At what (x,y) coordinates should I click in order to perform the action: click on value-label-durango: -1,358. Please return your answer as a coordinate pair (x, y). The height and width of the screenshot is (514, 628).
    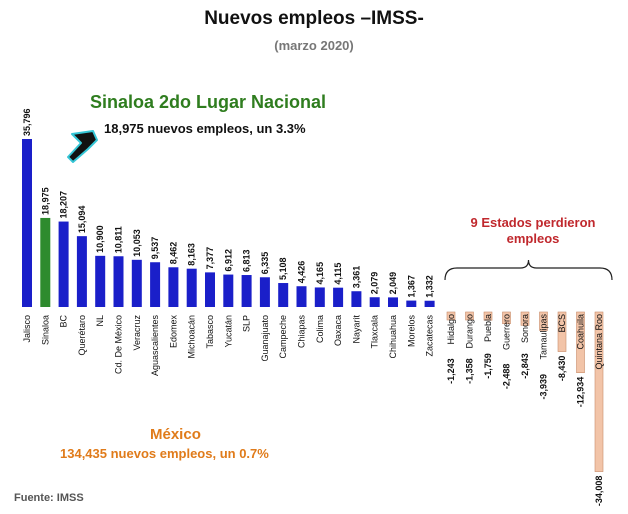
    Looking at the image, I should click on (470, 371).